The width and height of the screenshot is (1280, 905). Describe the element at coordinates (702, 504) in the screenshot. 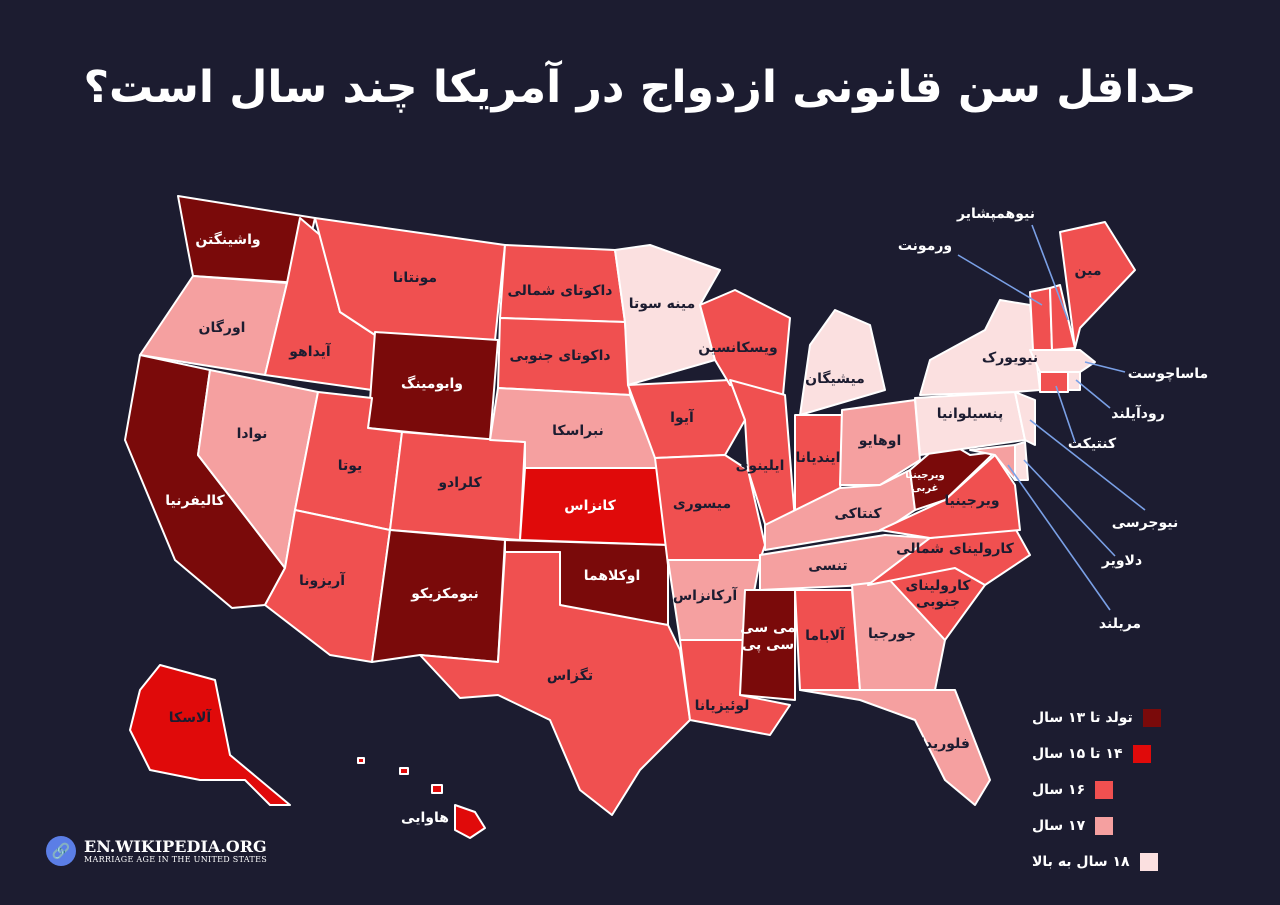

I see `label-missouri: میسوری` at that location.